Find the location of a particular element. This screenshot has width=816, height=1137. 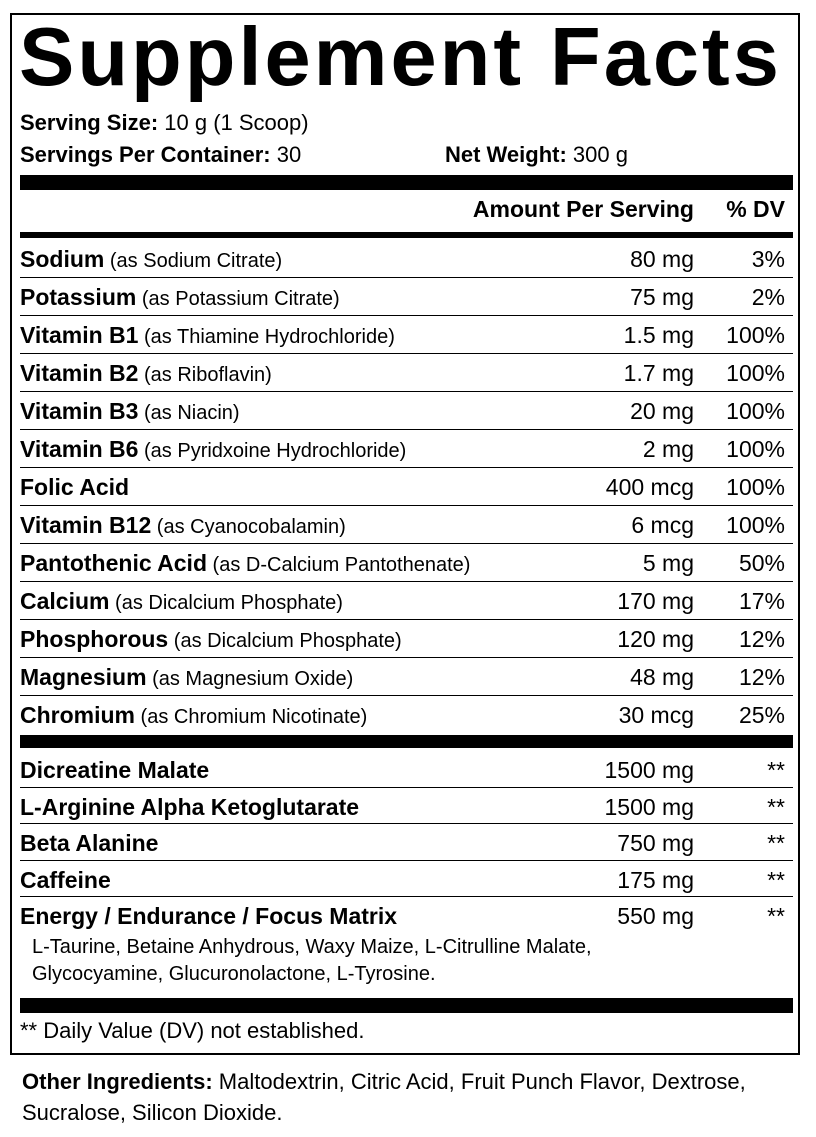

nutrient-row: L-Arginine Alpha Ketoglutarate 1500 mg ** is located at coordinates (406, 806).